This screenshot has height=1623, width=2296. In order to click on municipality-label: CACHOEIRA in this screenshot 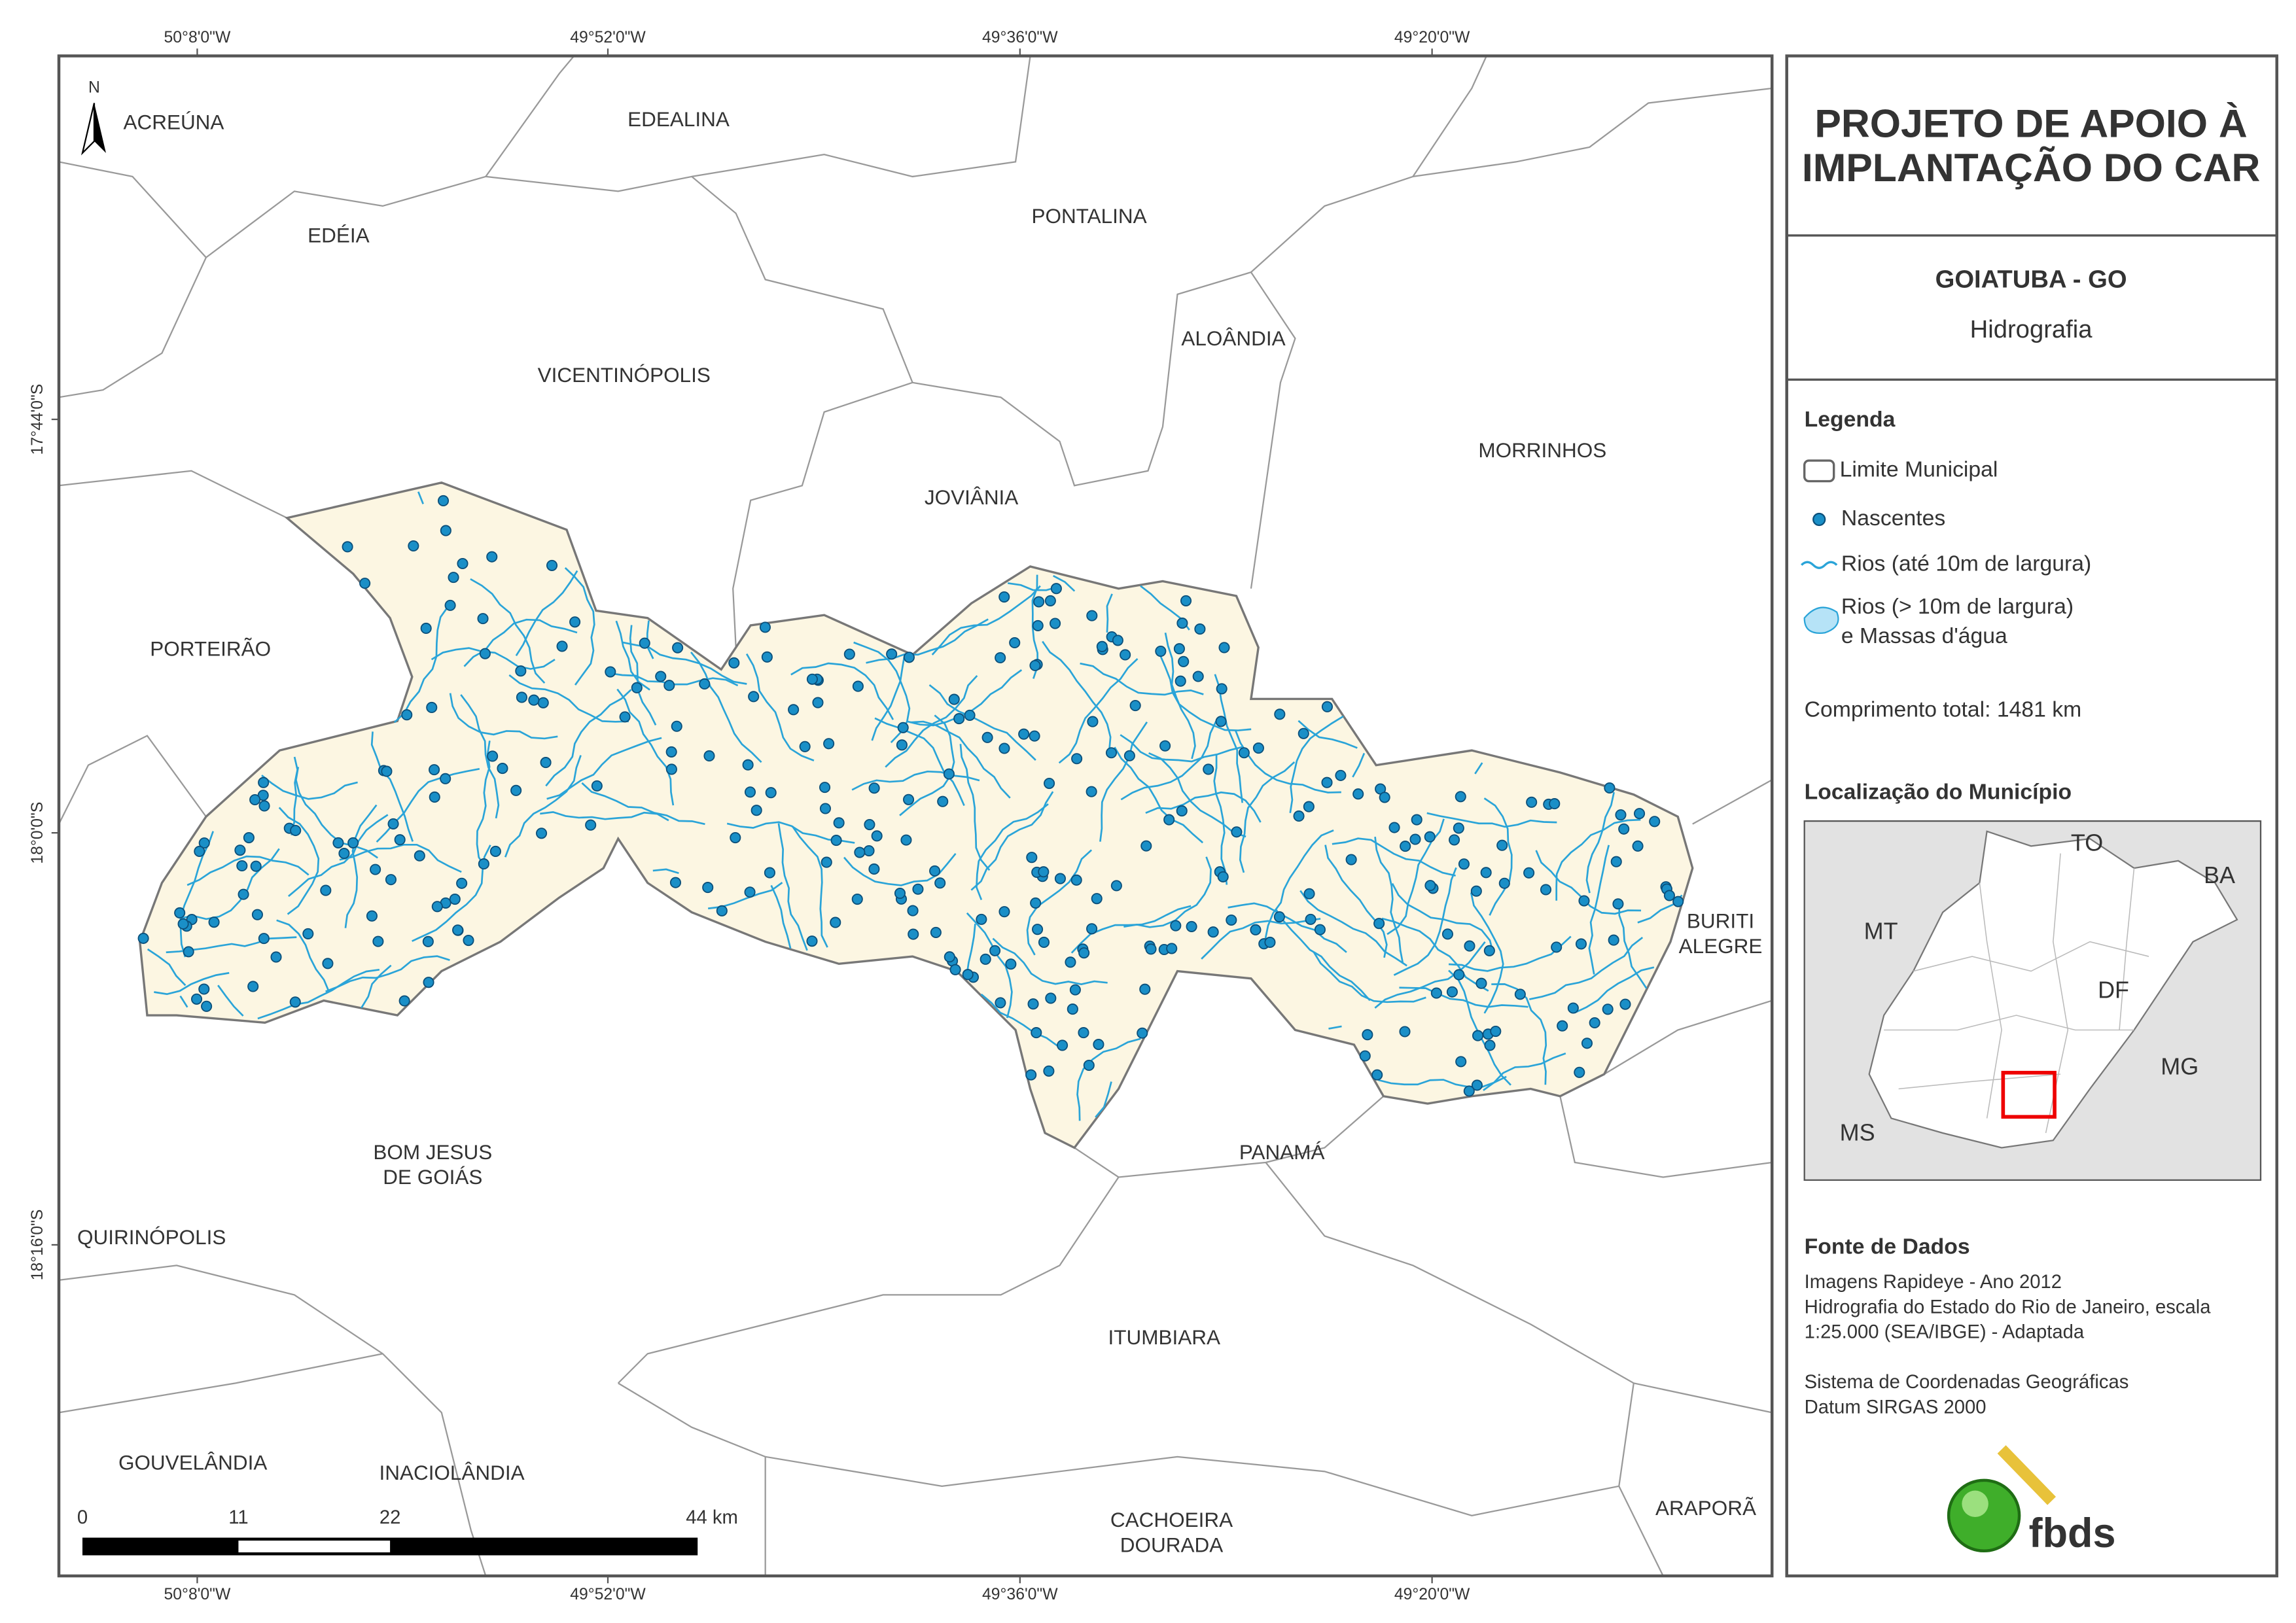, I will do `click(1171, 1519)`.